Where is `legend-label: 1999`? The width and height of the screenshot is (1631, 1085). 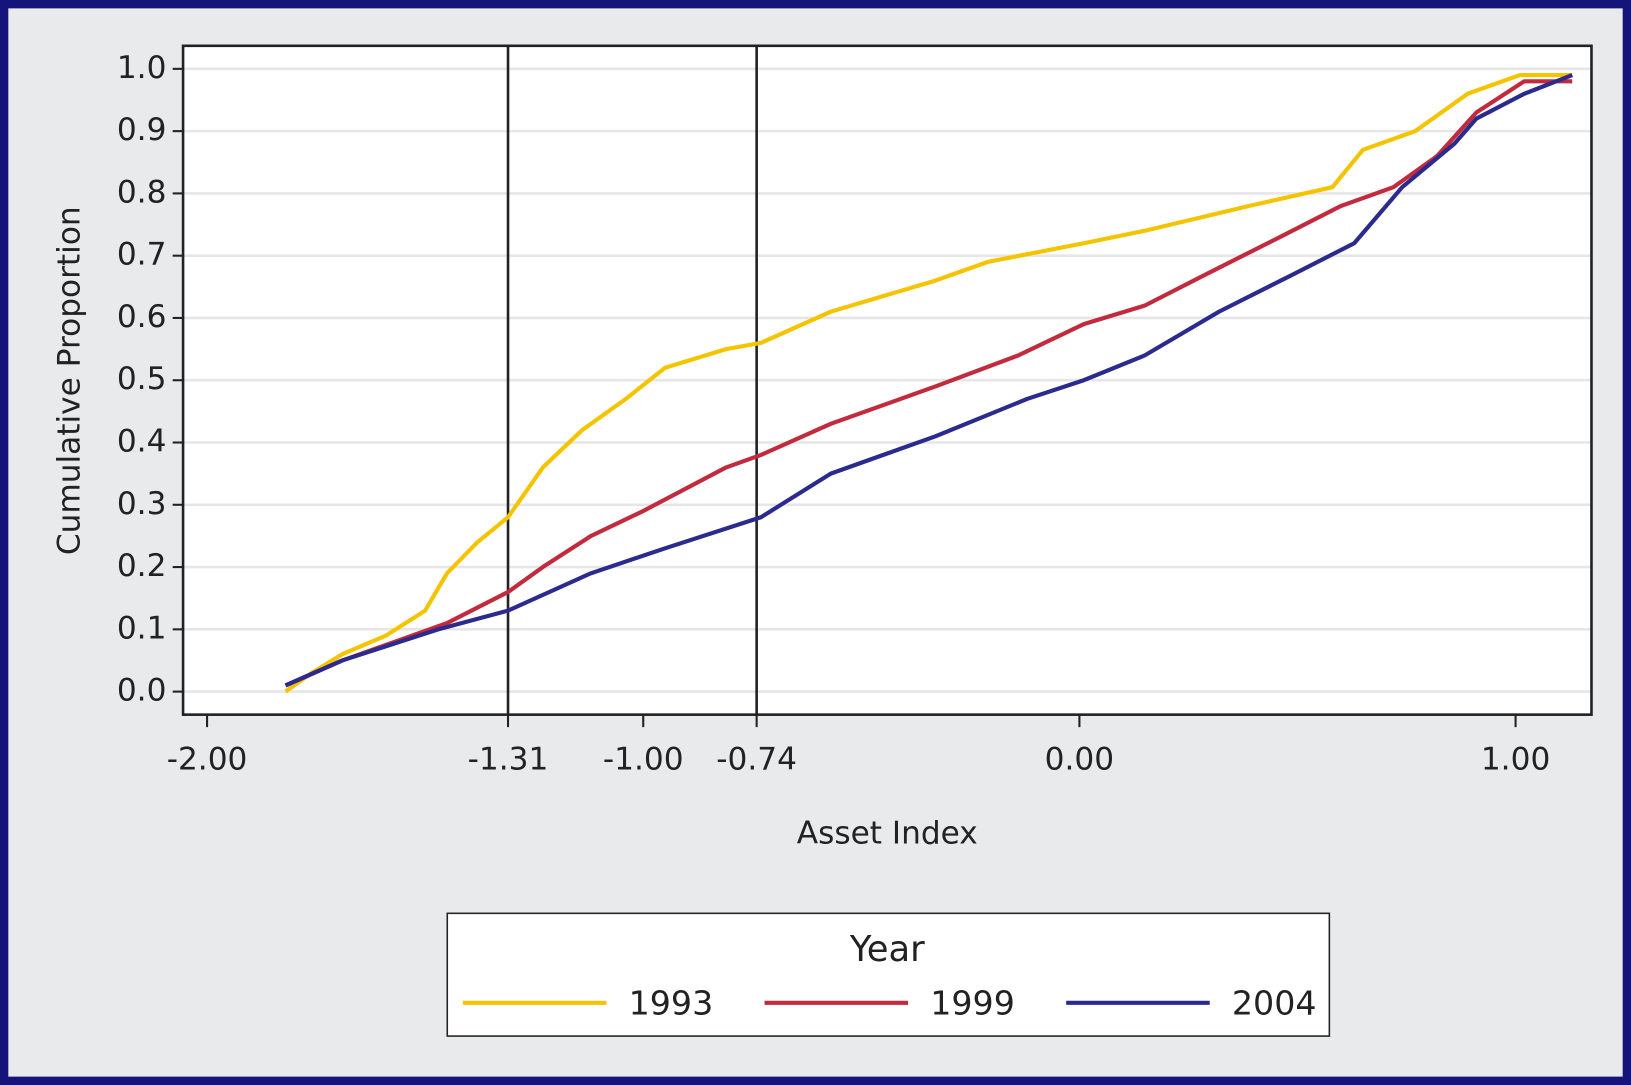
legend-label: 1999 is located at coordinates (972, 1002).